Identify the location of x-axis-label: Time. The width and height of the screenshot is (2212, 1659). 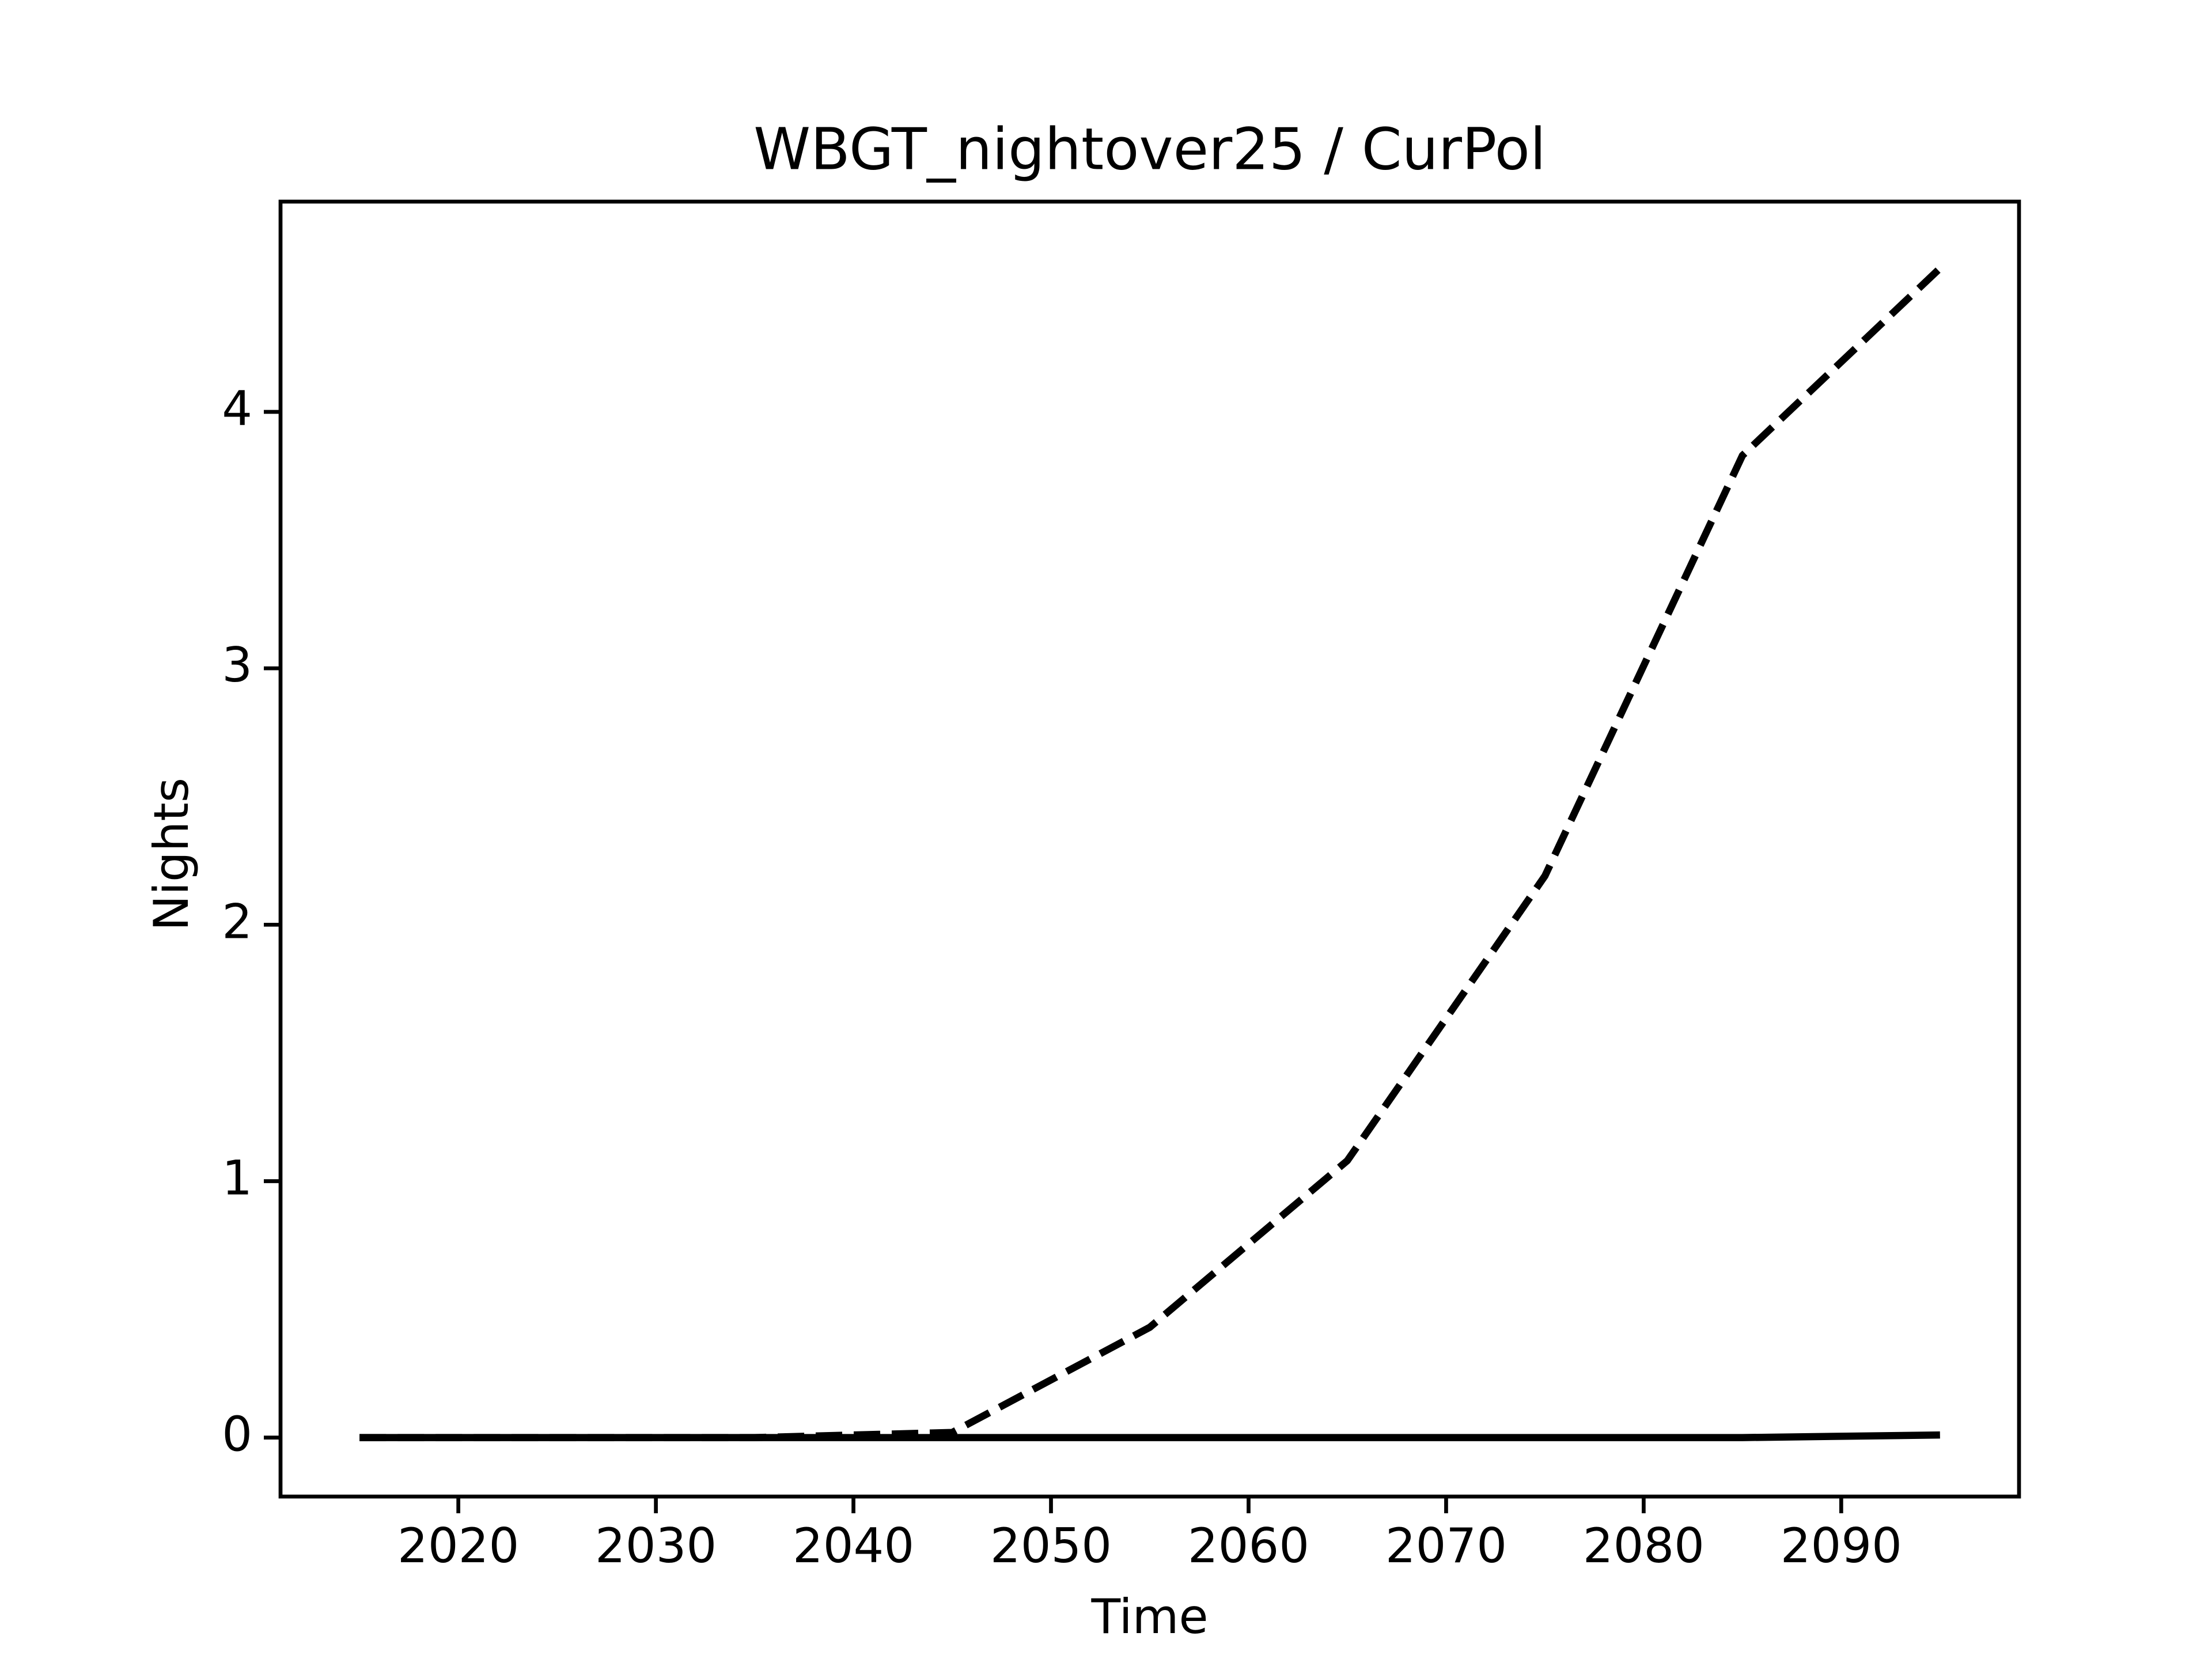
(1149, 1617).